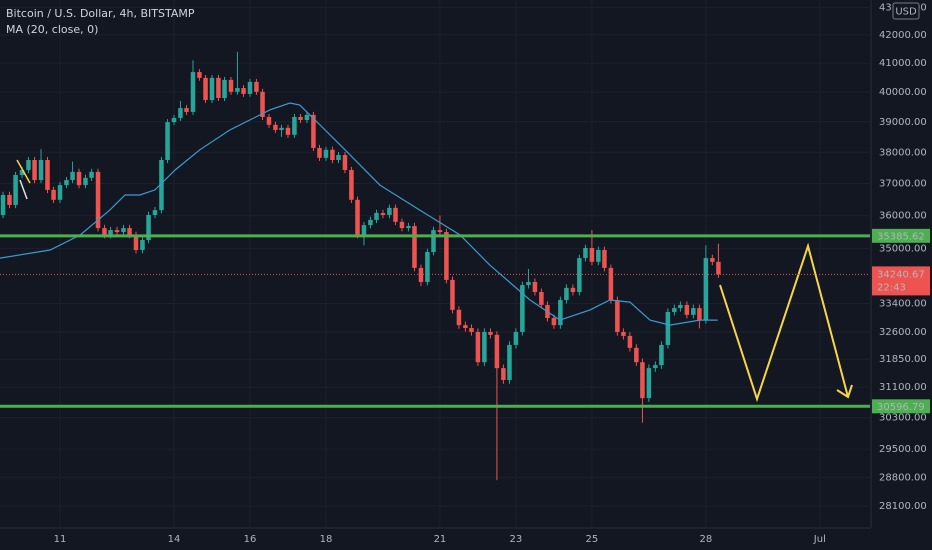 The image size is (932, 550). I want to click on y-tick-label: 37000.00, so click(903, 184).